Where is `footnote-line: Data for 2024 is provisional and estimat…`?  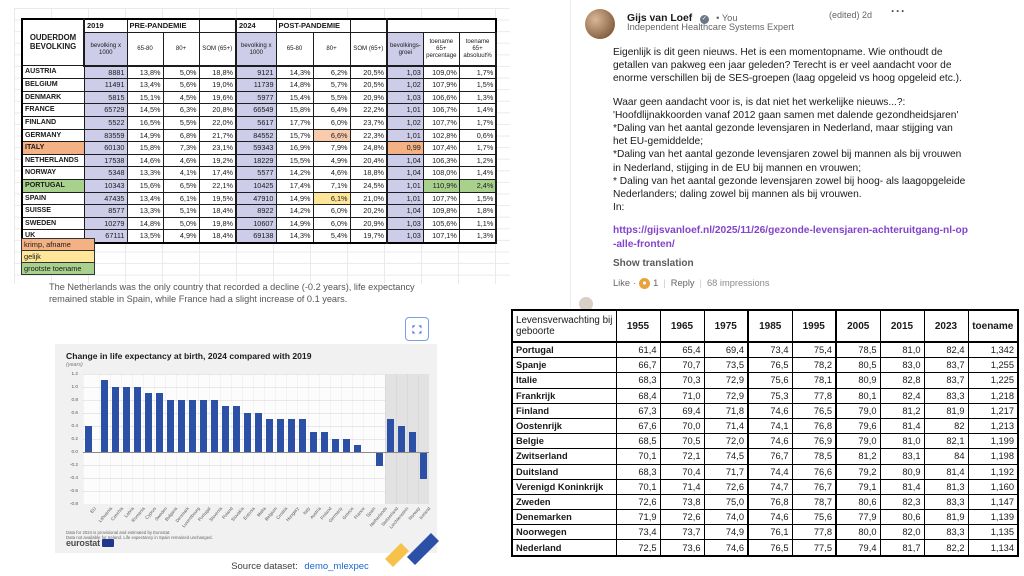 footnote-line: Data for 2024 is provisional and estimat… is located at coordinates (118, 532).